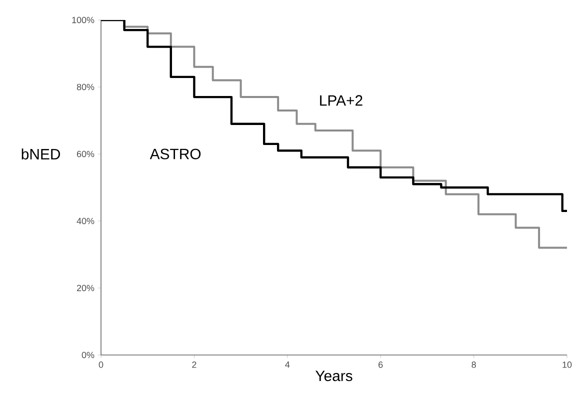 Image resolution: width=585 pixels, height=404 pixels. What do you see at coordinates (380, 365) in the screenshot?
I see `x-tick-label: 6` at bounding box center [380, 365].